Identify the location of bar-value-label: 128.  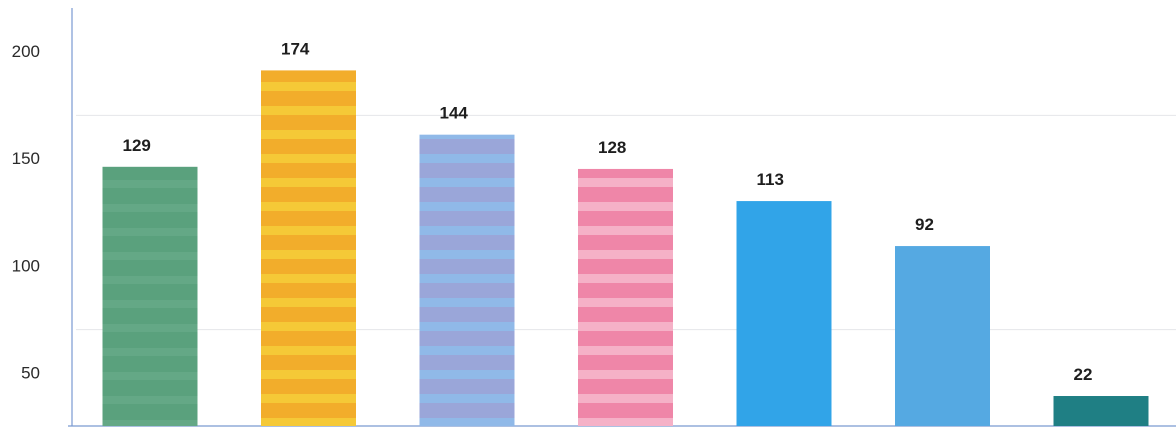
(612, 147).